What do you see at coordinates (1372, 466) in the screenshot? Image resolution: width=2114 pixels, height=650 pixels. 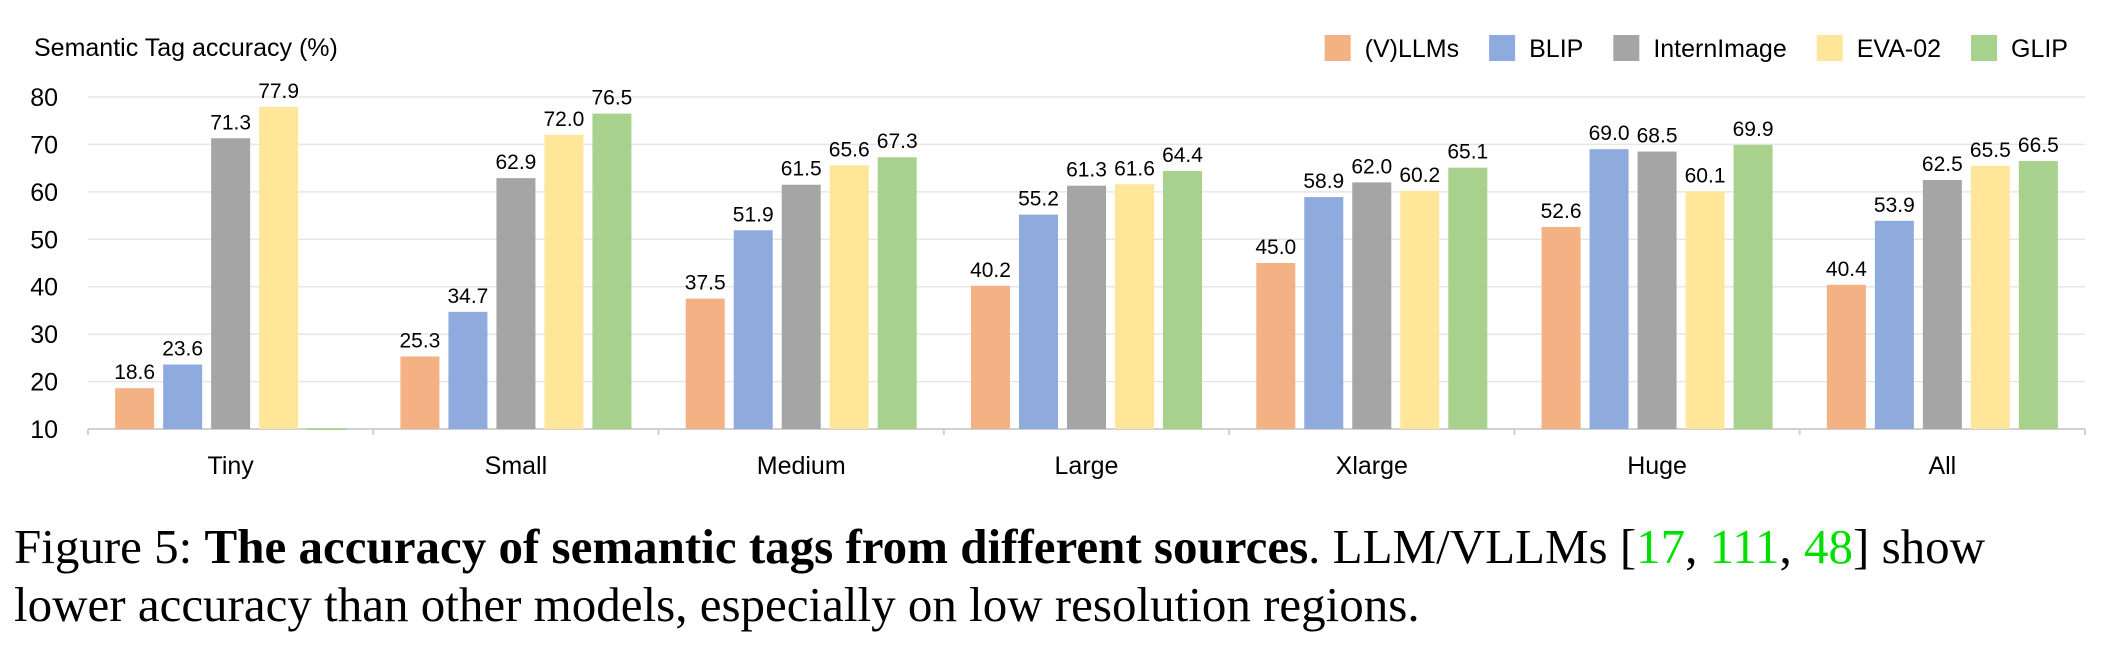 I see `x-tick-label: Xlarge` at bounding box center [1372, 466].